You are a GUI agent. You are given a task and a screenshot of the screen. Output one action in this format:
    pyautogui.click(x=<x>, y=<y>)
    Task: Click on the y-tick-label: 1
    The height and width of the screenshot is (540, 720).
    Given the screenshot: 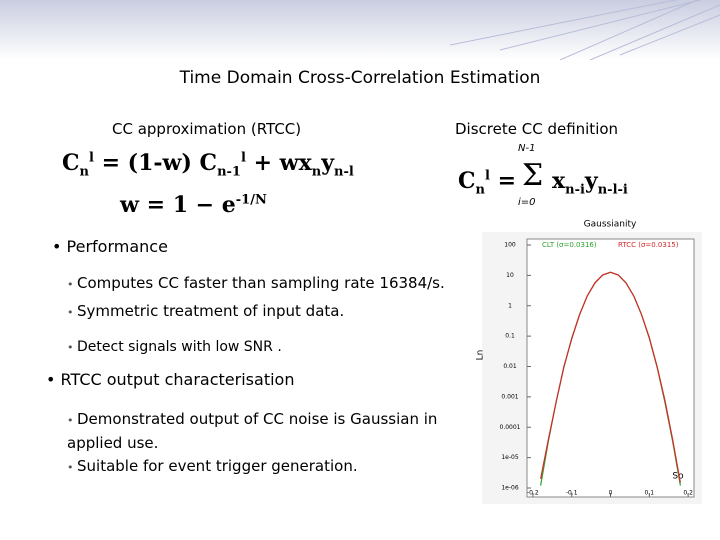 What is the action you would take?
    pyautogui.click(x=510, y=305)
    